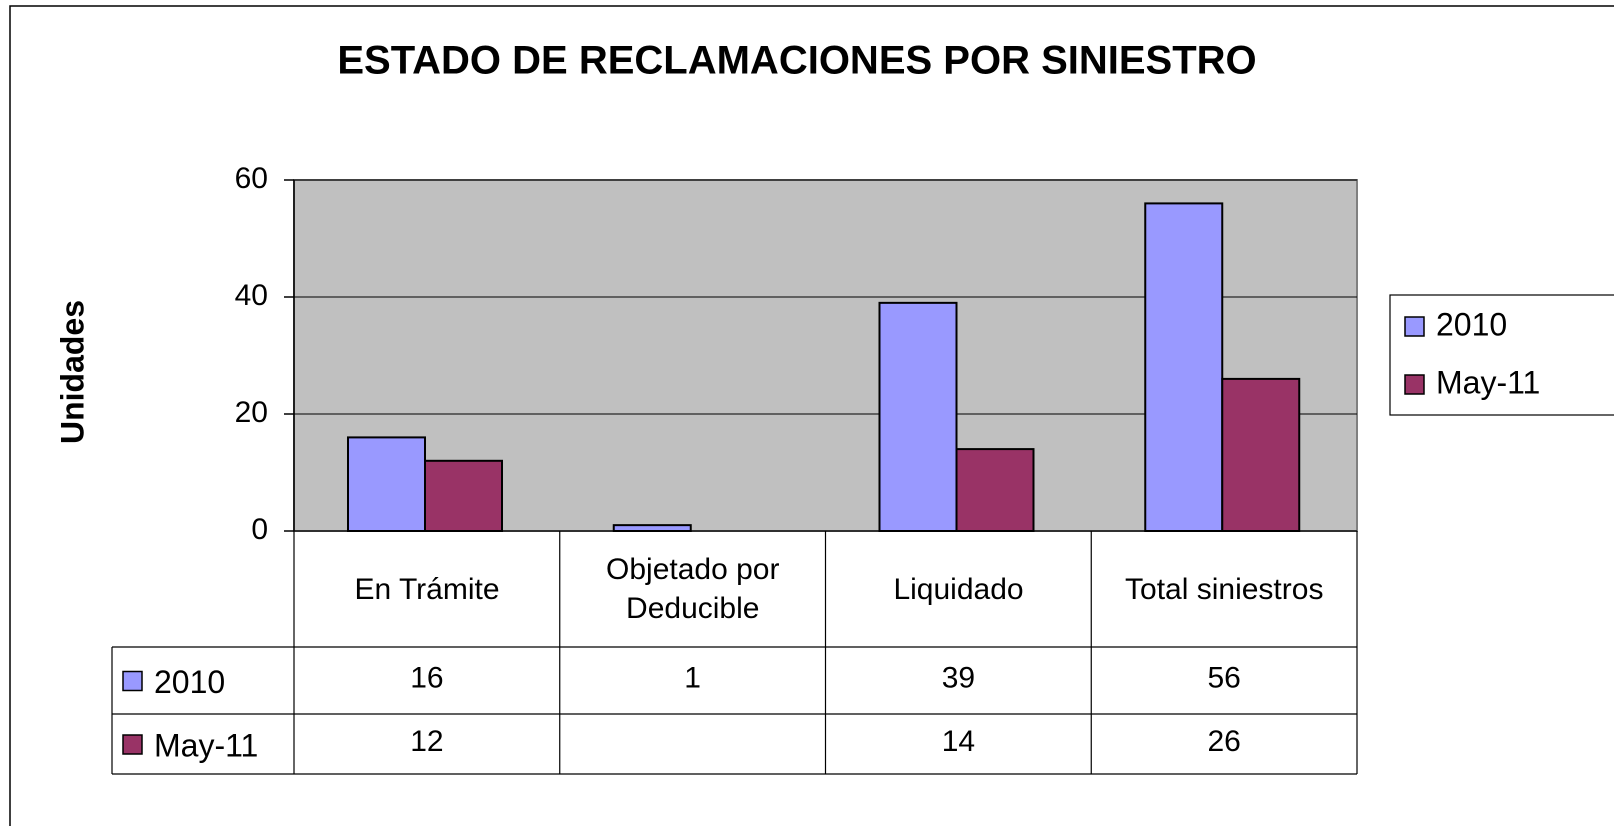 This screenshot has height=826, width=1614. I want to click on x-tick-label-box: En Trámite, so click(427, 589).